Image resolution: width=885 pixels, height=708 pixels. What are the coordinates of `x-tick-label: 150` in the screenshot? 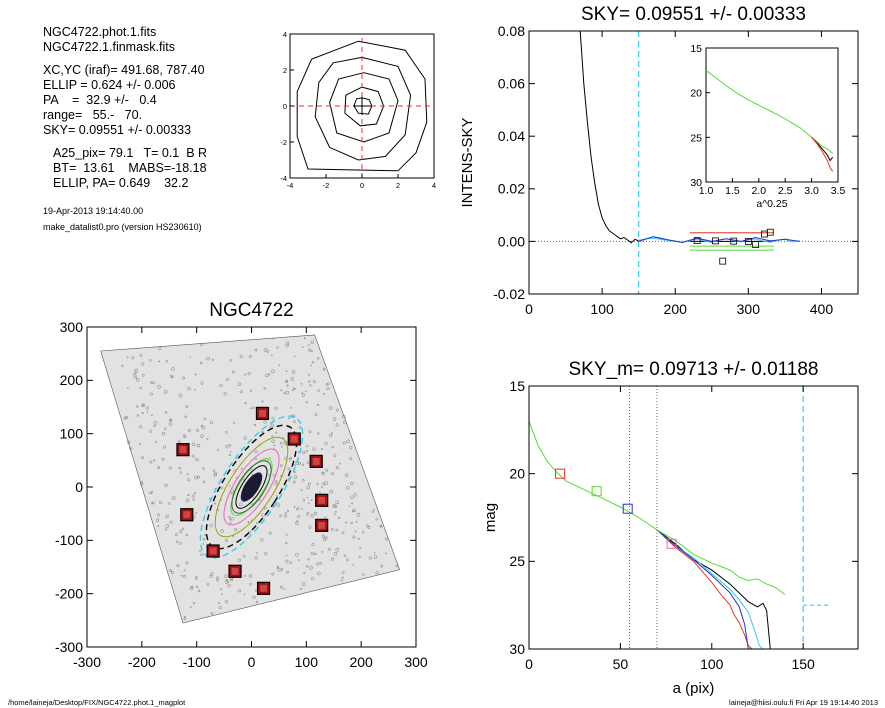 It's located at (803, 664).